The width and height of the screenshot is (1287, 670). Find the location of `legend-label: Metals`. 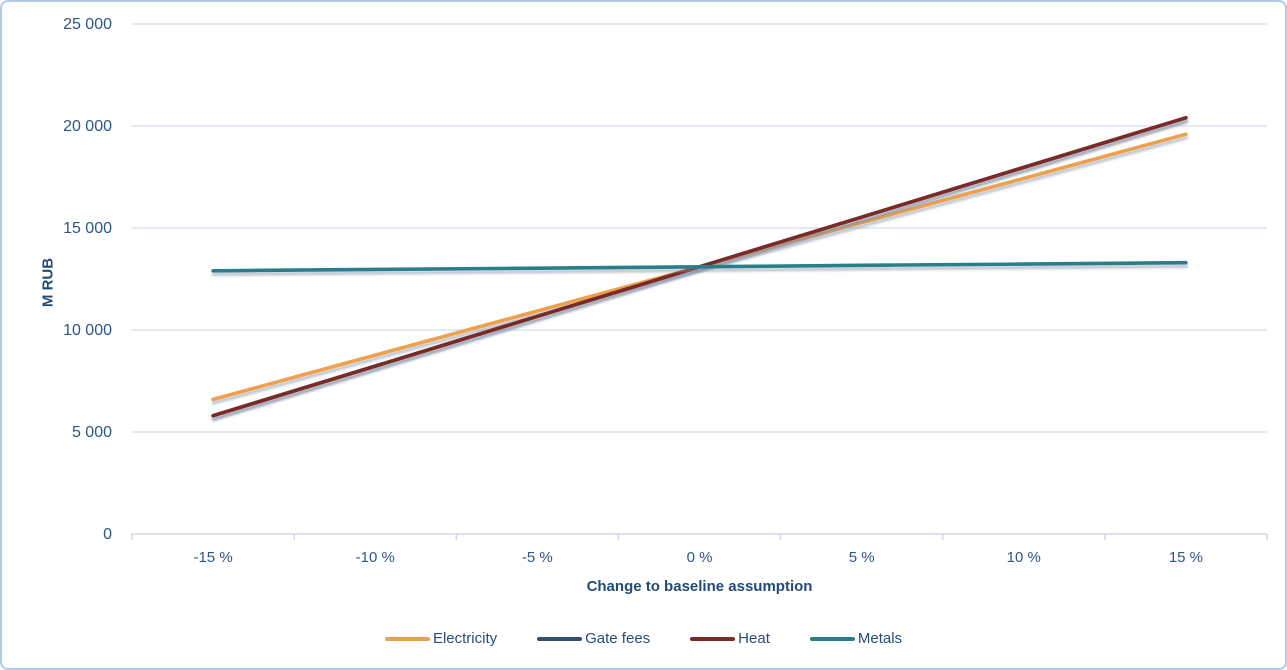

legend-label: Metals is located at coordinates (880, 638).